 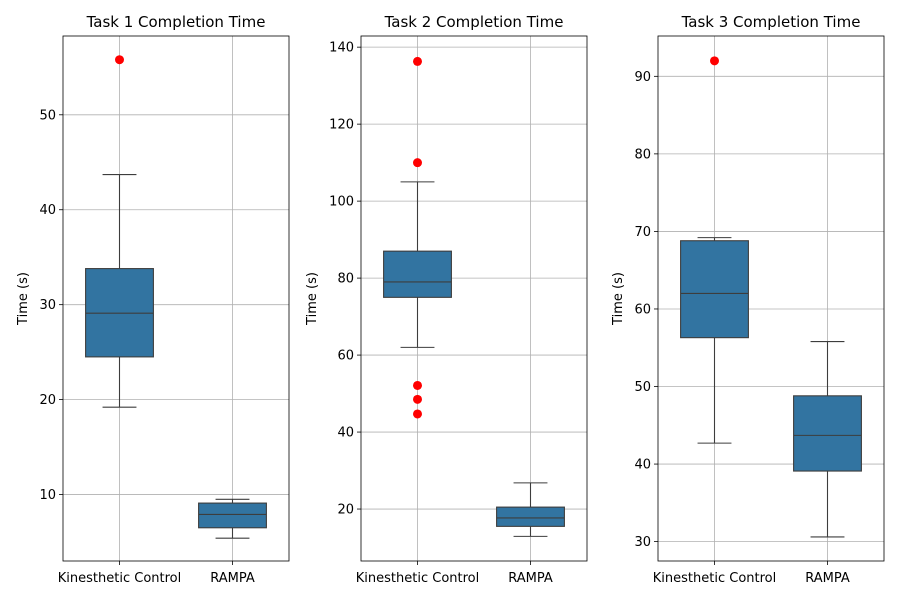 What do you see at coordinates (642, 232) in the screenshot?
I see `y-tick-label: 70` at bounding box center [642, 232].